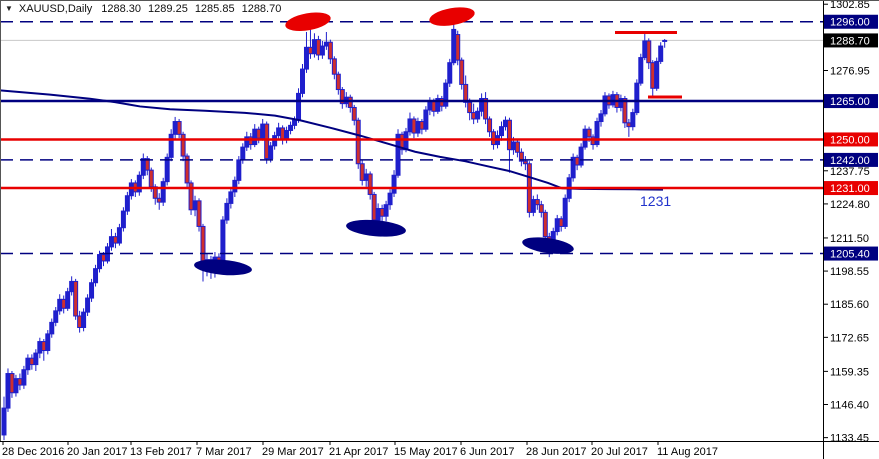 Image resolution: width=879 pixels, height=459 pixels. I want to click on date-tick-label: 20 Jul 2017, so click(619, 452).